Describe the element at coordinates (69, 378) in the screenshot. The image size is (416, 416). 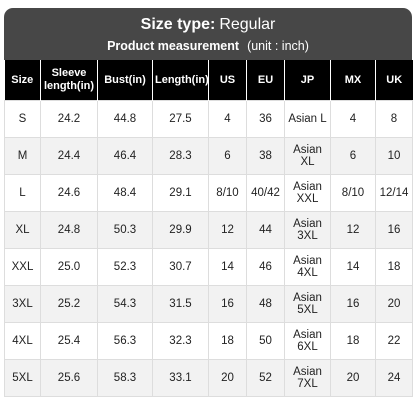
I see `cell: 25.6` at that location.